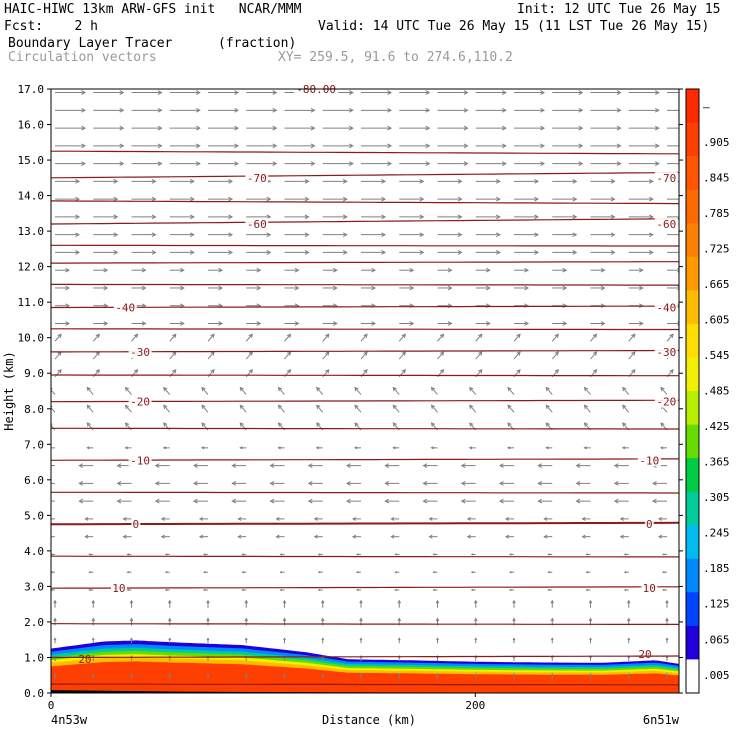 This screenshot has height=740, width=740. I want to click on x-axis-title: Distance (km), so click(369, 720).